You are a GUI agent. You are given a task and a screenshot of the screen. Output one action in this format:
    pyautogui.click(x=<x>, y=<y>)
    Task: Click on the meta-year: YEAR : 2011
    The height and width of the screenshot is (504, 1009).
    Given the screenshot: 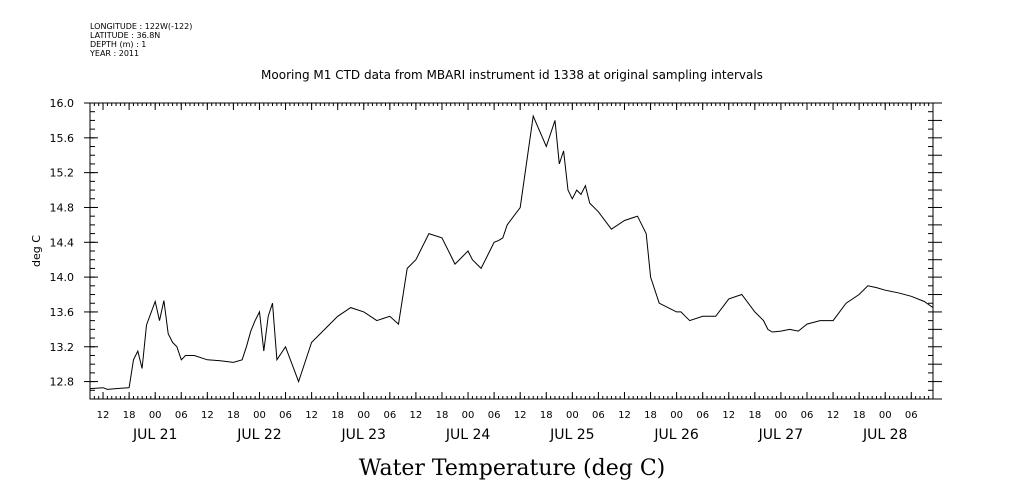 What is the action you would take?
    pyautogui.click(x=114, y=53)
    